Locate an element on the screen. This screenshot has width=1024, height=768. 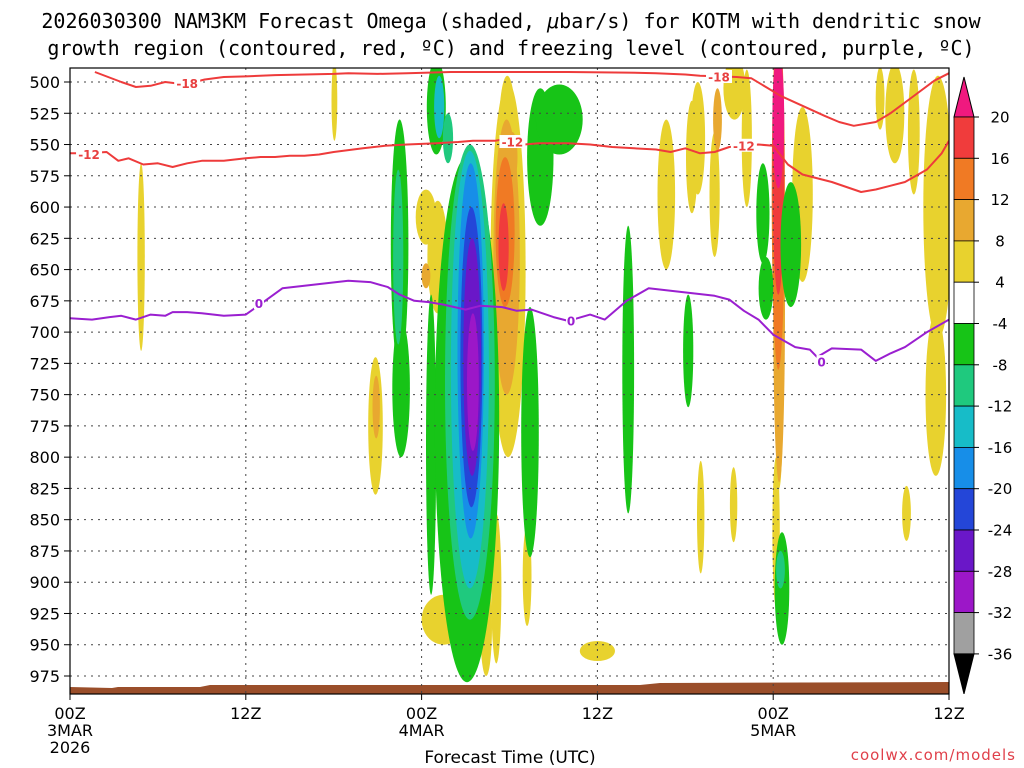
y-tick-label-550: 550 is located at coordinates (44, 145).